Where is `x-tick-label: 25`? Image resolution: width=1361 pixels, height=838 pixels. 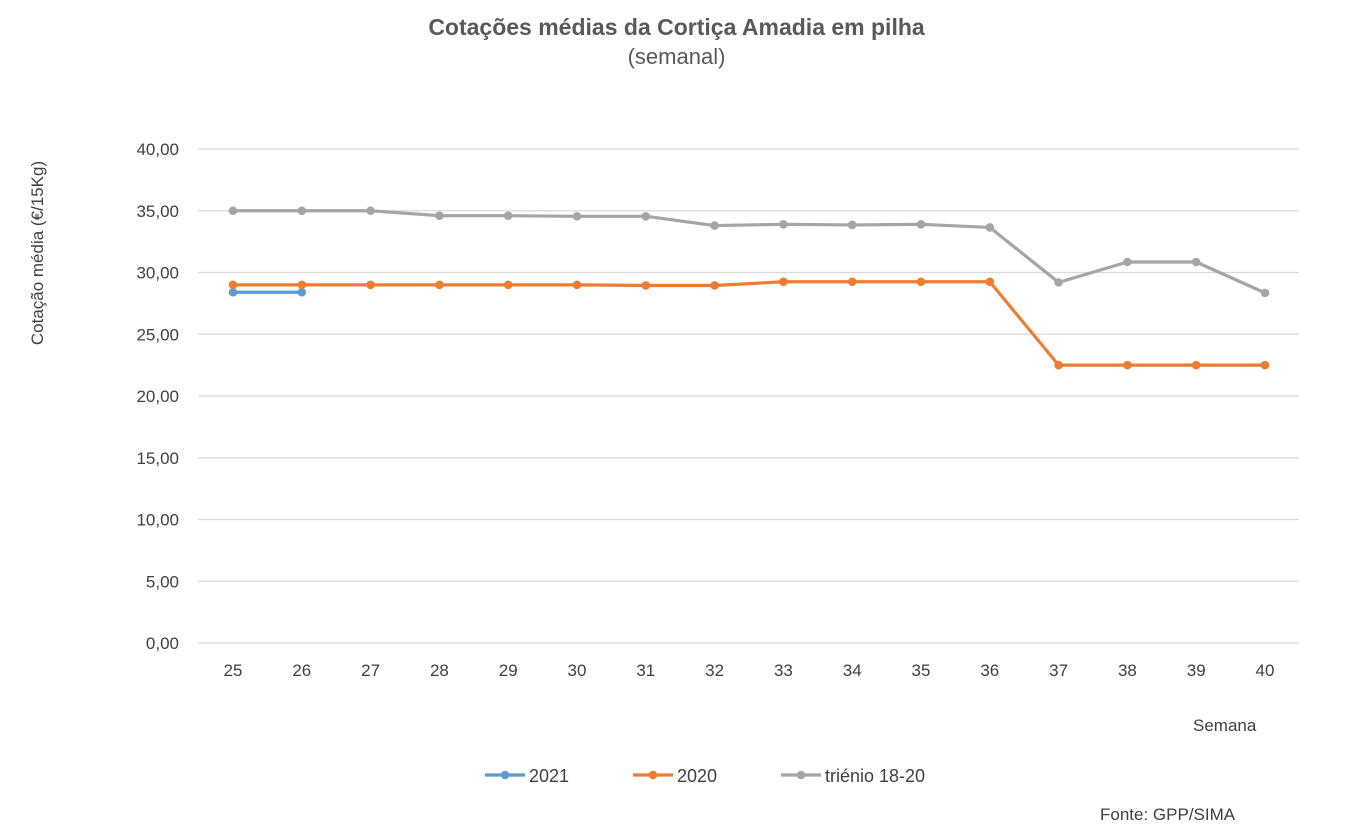 x-tick-label: 25 is located at coordinates (233, 670).